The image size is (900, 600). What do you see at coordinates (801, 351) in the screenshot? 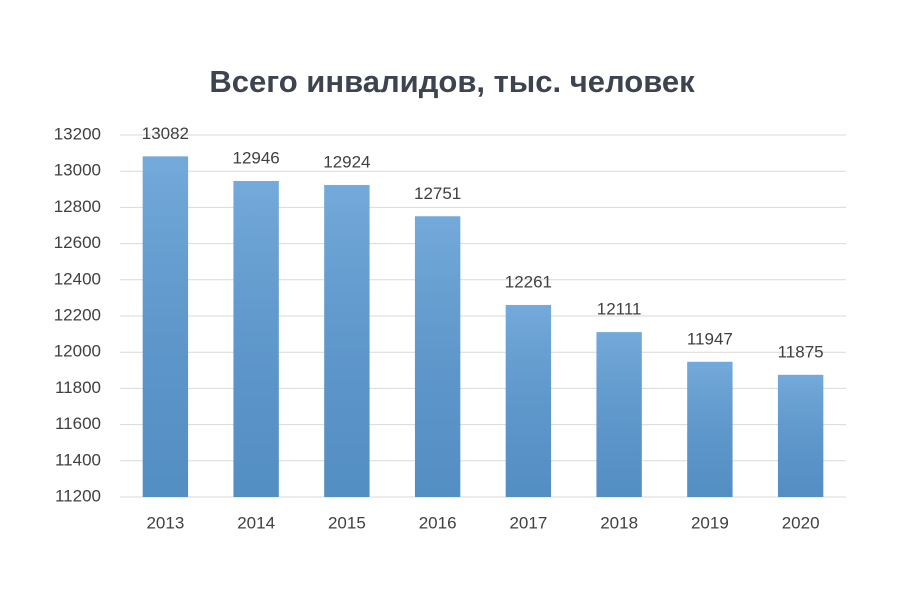
I see `value-label: 11875` at bounding box center [801, 351].